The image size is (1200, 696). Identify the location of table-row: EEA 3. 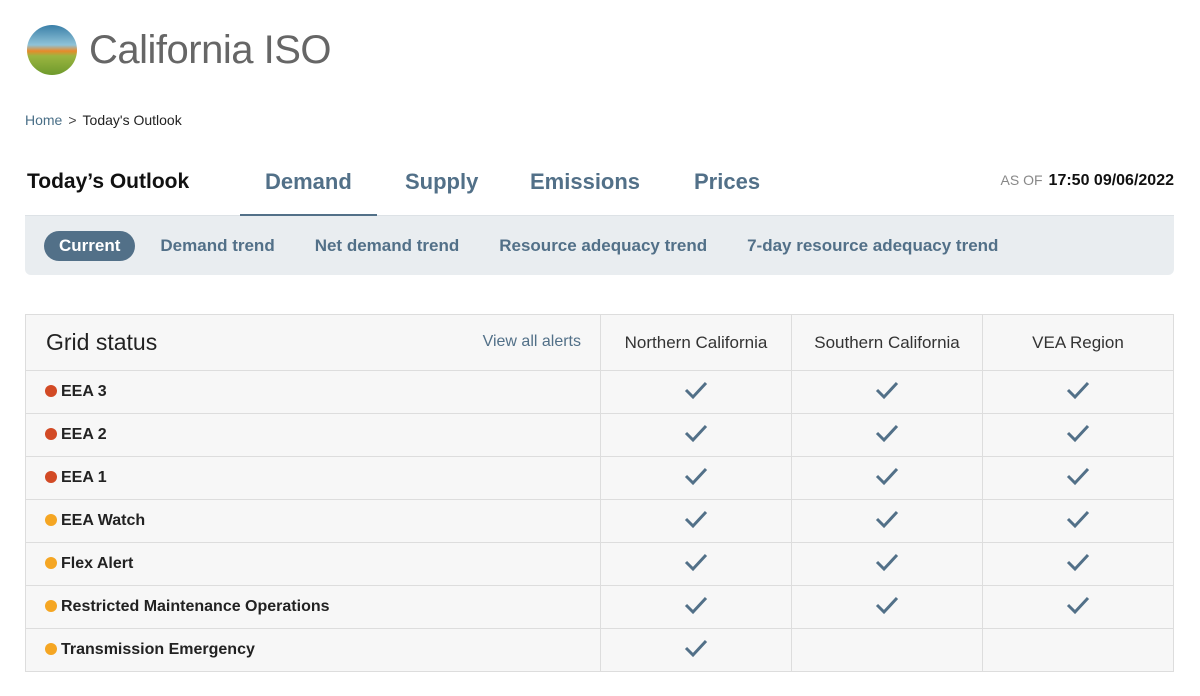
(599, 392).